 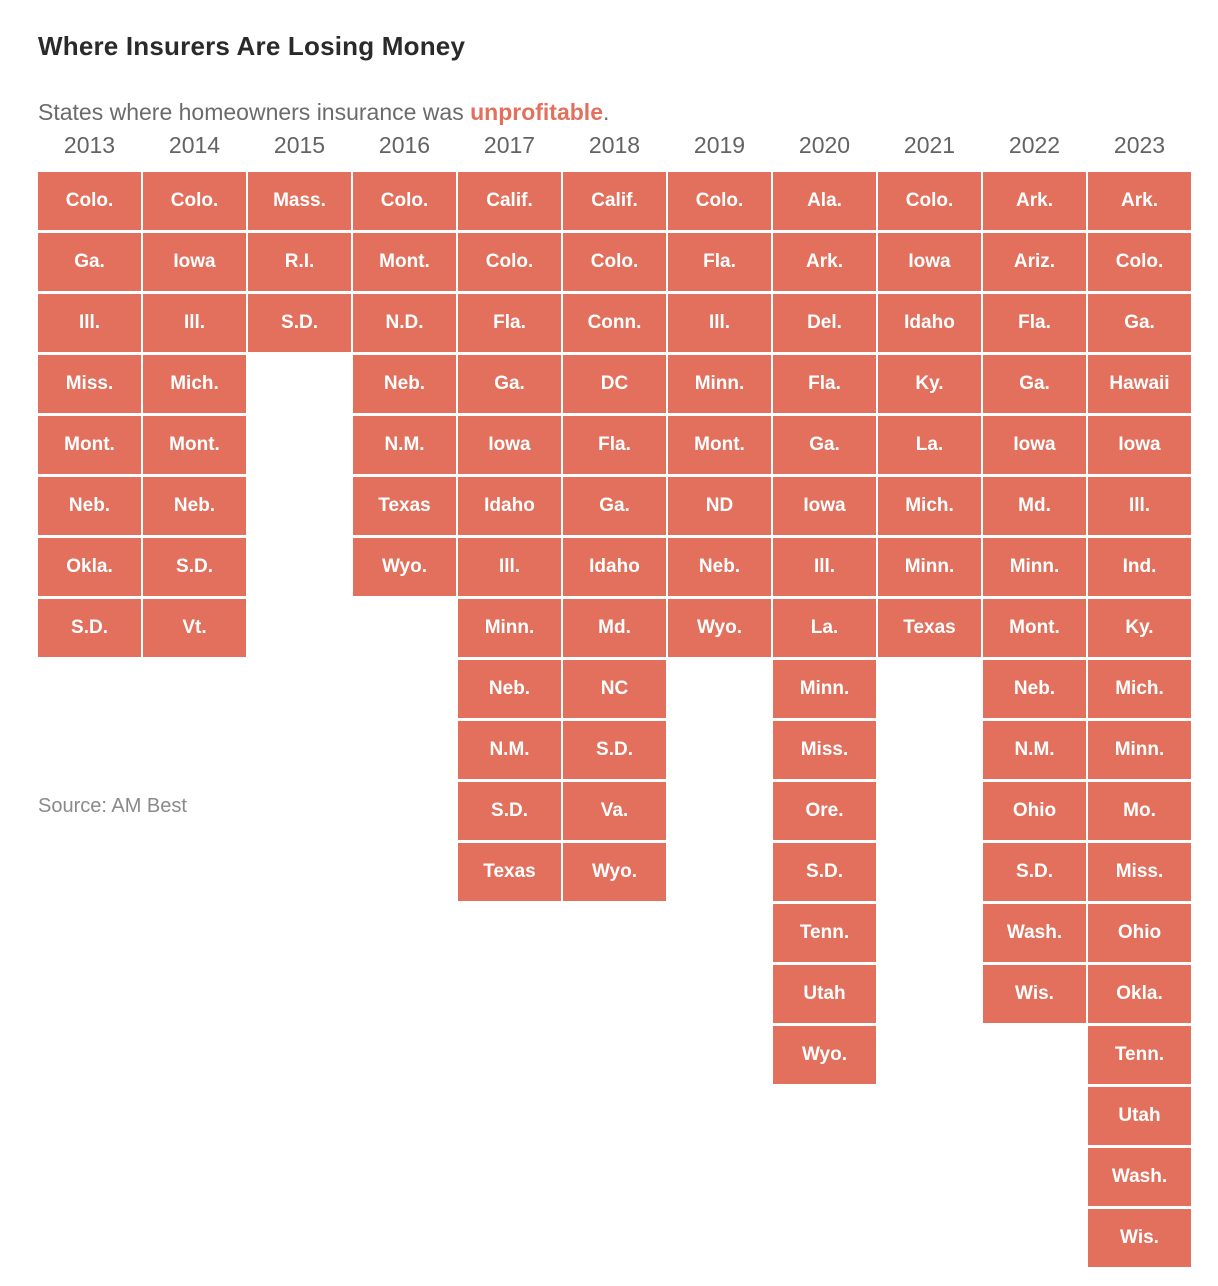 What do you see at coordinates (1139, 994) in the screenshot?
I see `state-cell: Okla.` at bounding box center [1139, 994].